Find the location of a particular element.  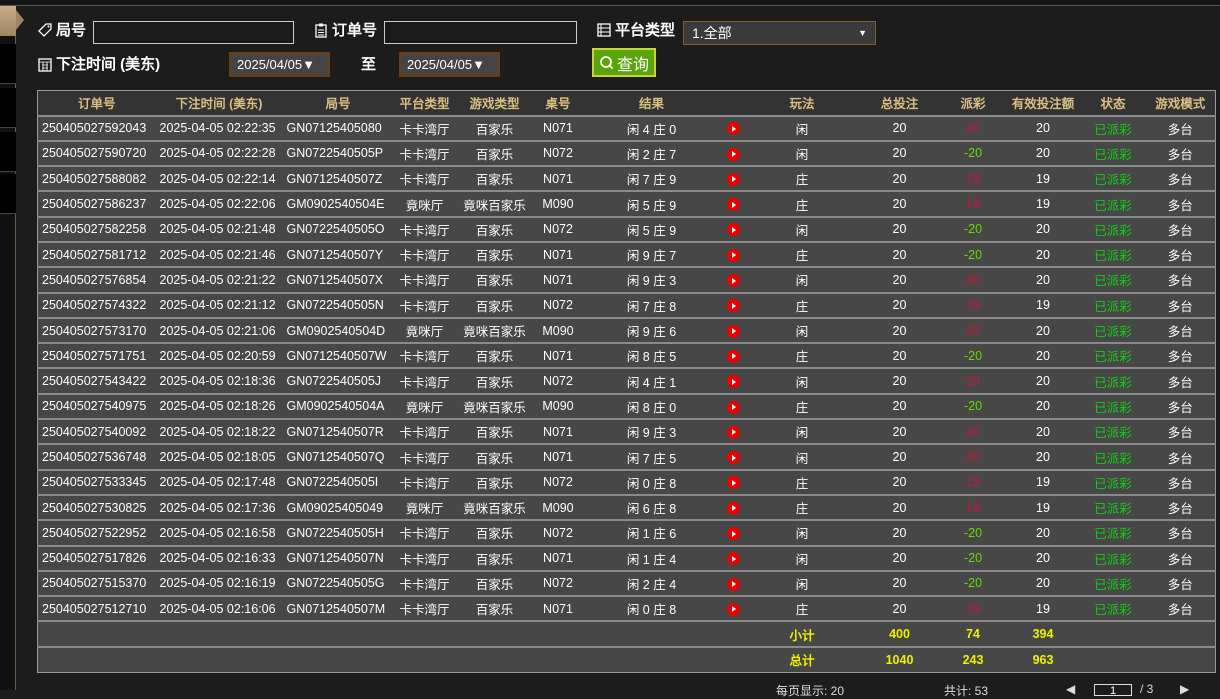

round-input is located at coordinates (193, 32).